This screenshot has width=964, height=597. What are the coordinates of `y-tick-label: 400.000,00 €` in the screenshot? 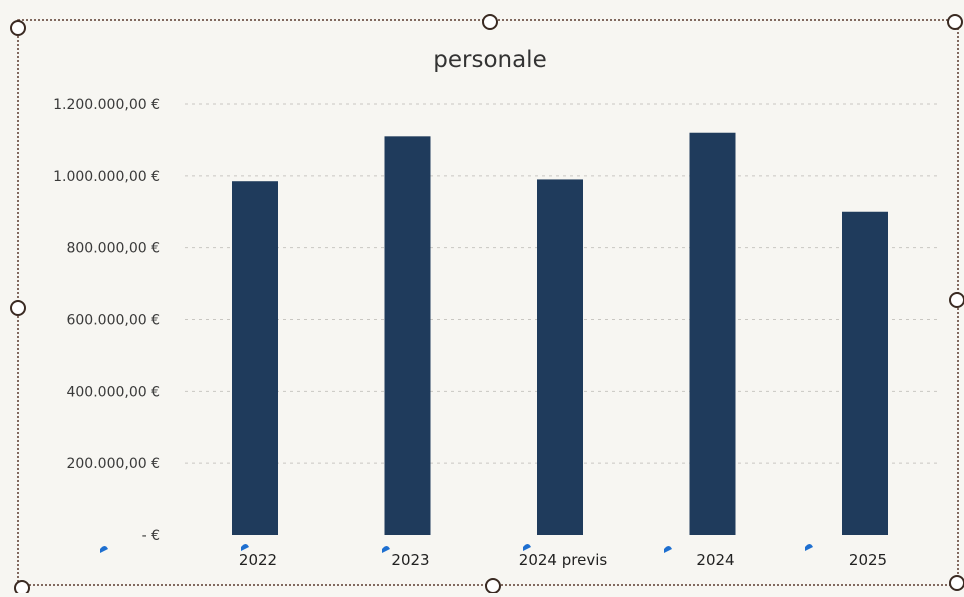 It's located at (113, 392).